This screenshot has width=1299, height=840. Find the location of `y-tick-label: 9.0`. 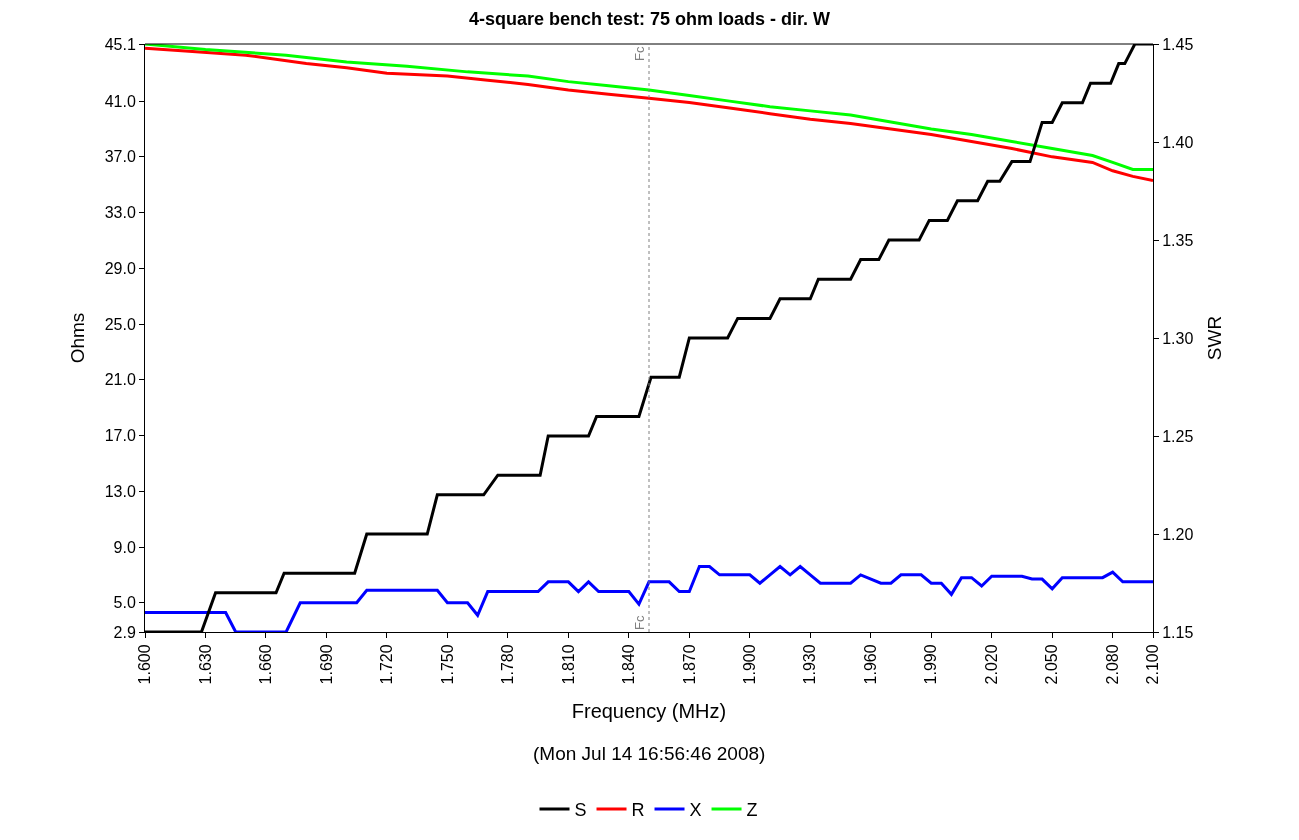

y-tick-label: 9.0 is located at coordinates (124, 547).